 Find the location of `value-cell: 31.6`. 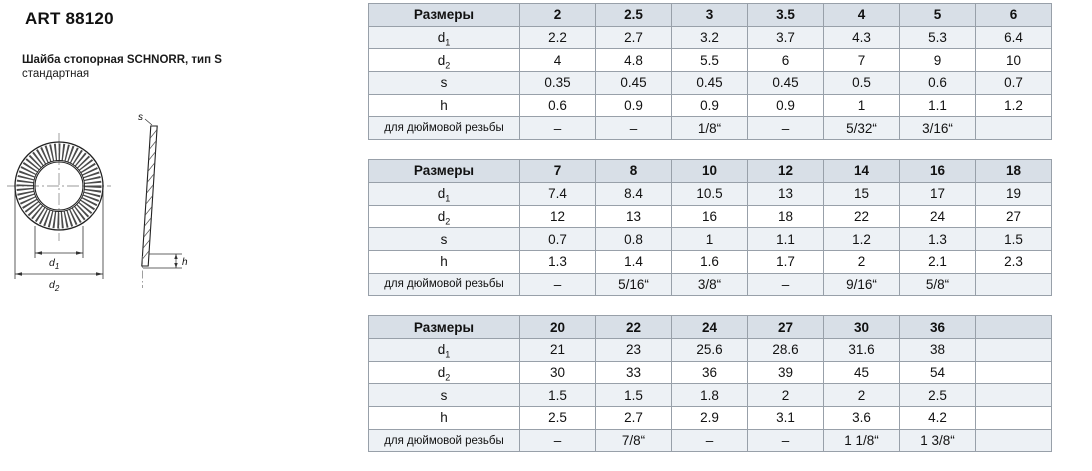

value-cell: 31.6 is located at coordinates (861, 349).